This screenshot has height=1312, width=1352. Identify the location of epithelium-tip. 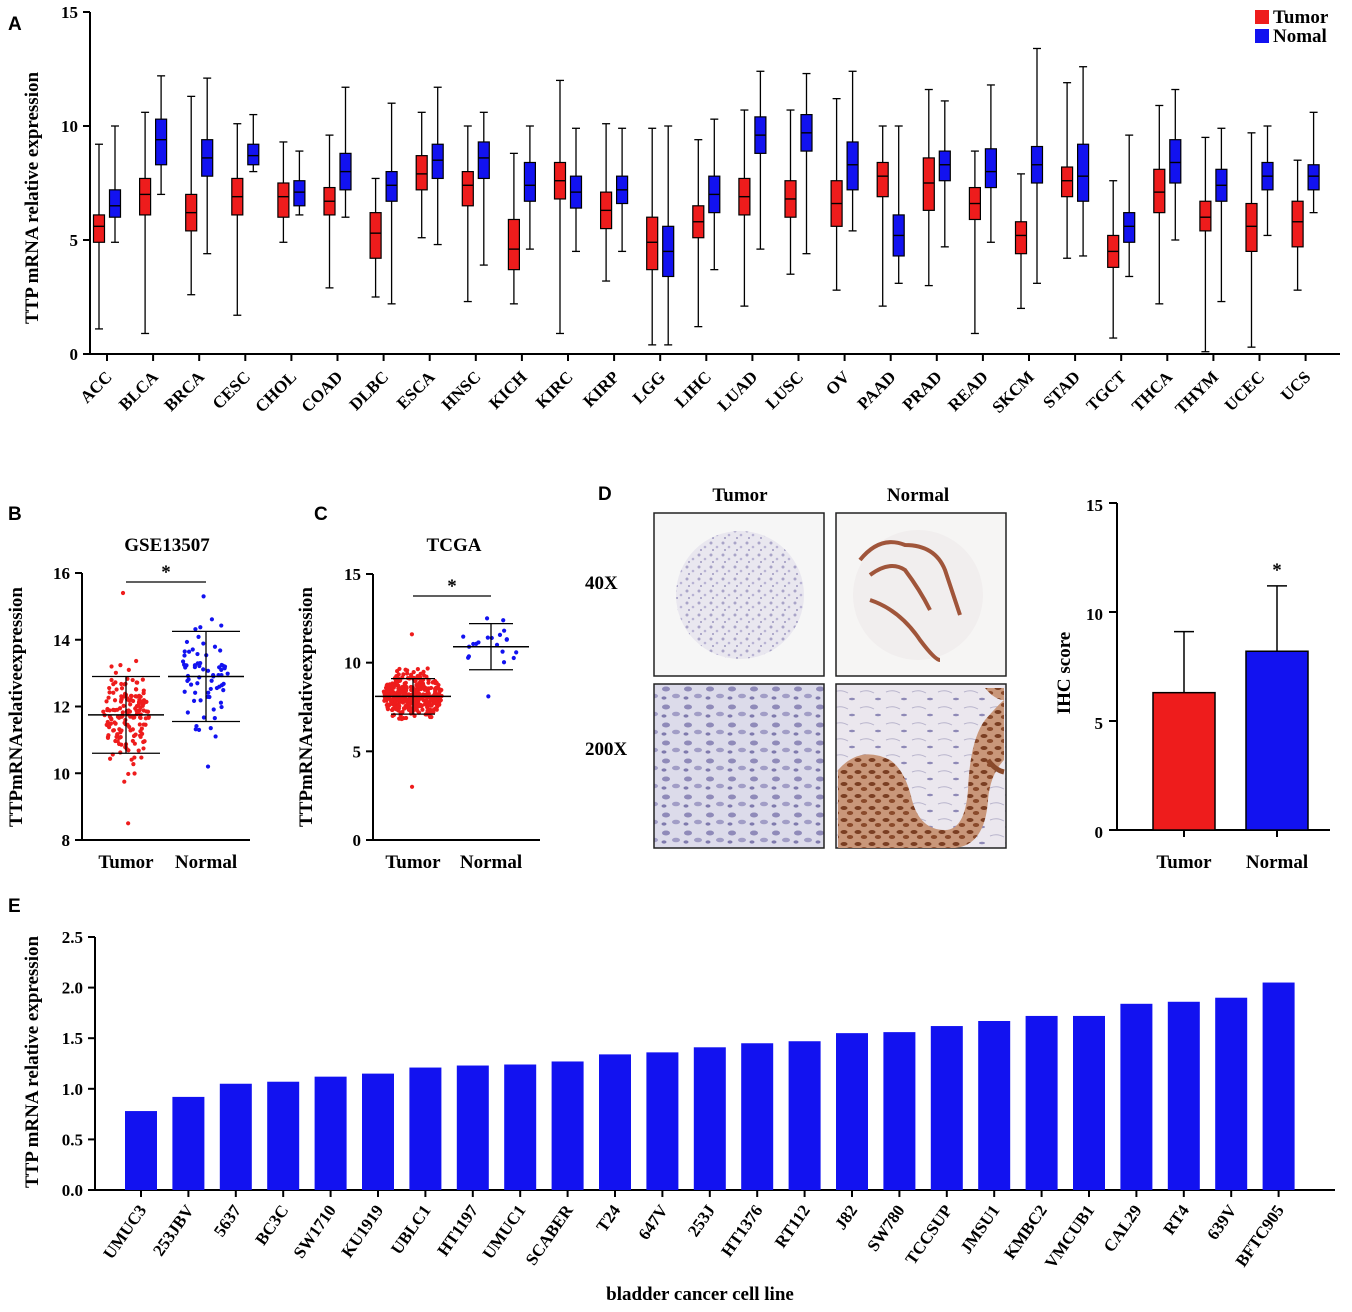
(995, 766).